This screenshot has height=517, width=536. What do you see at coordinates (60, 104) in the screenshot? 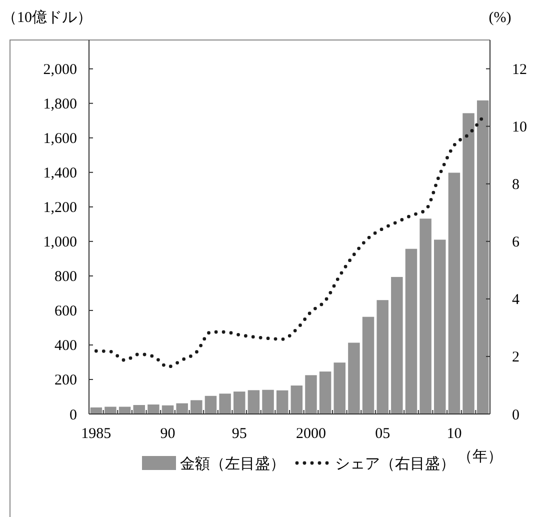
I see `y-tick-label: 1,800` at bounding box center [60, 104].